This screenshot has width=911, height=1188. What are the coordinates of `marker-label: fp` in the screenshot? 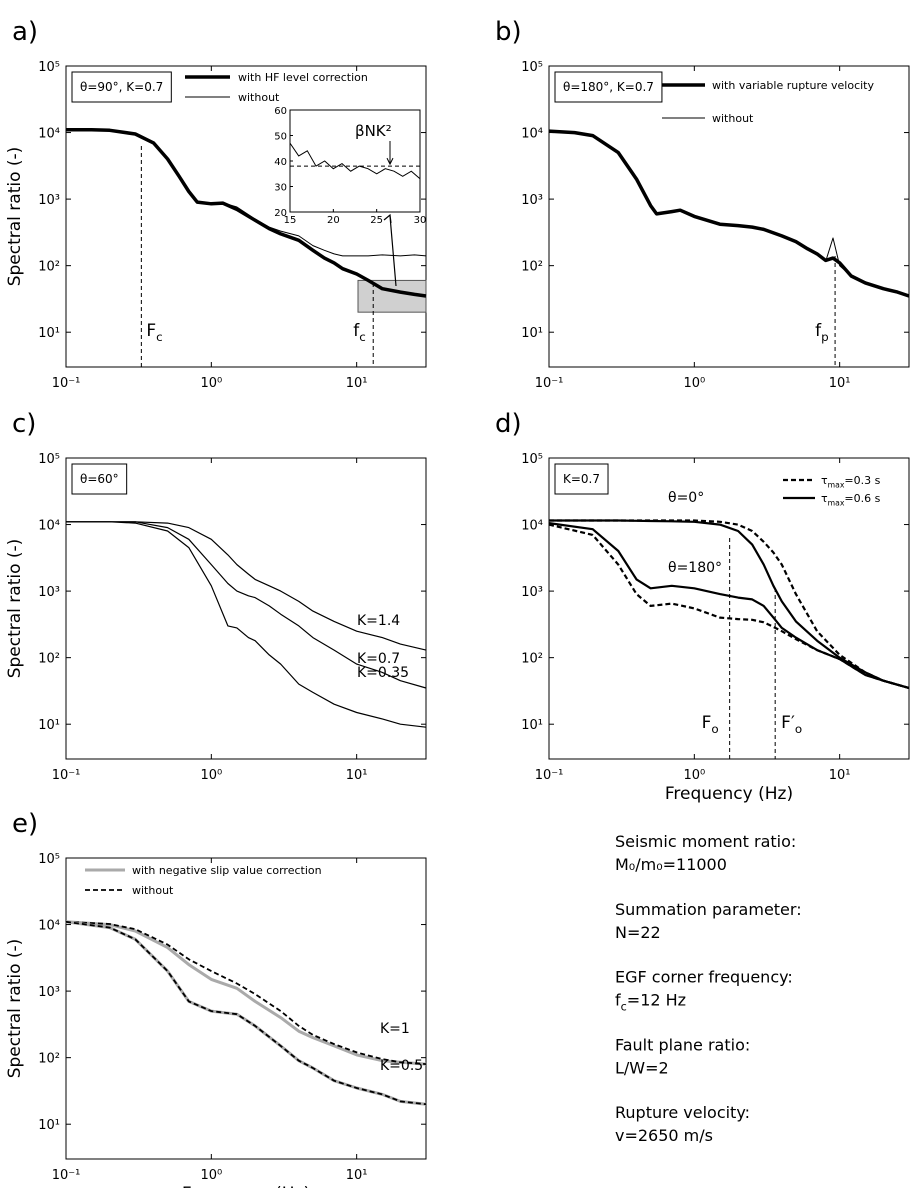 It's located at (822, 332).